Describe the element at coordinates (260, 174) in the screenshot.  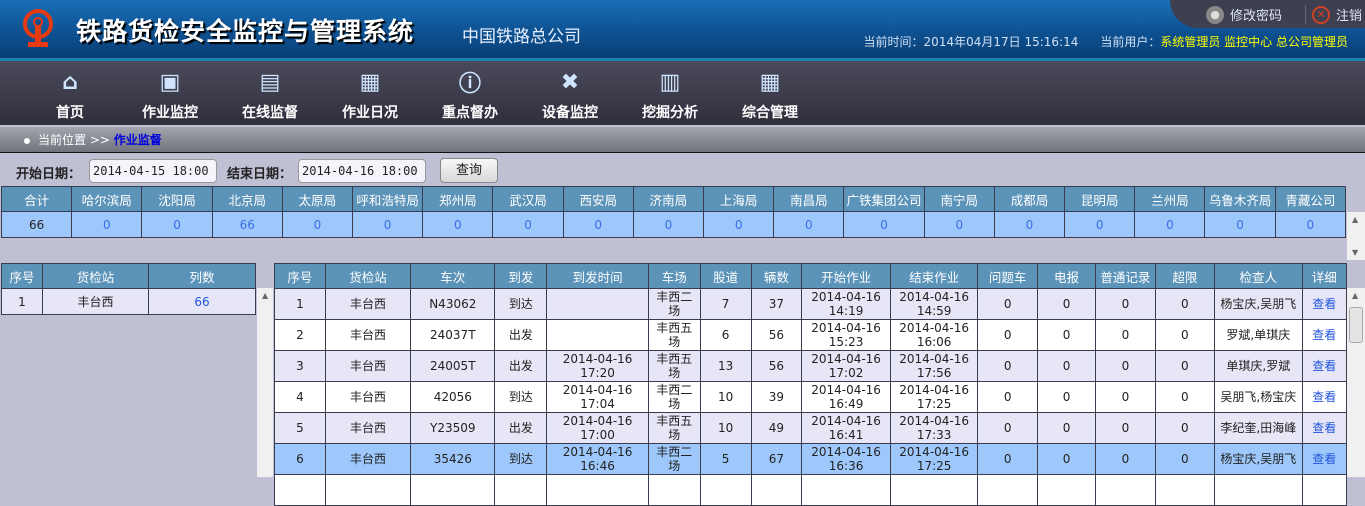
I see `end-date-label: 结束日期：` at that location.